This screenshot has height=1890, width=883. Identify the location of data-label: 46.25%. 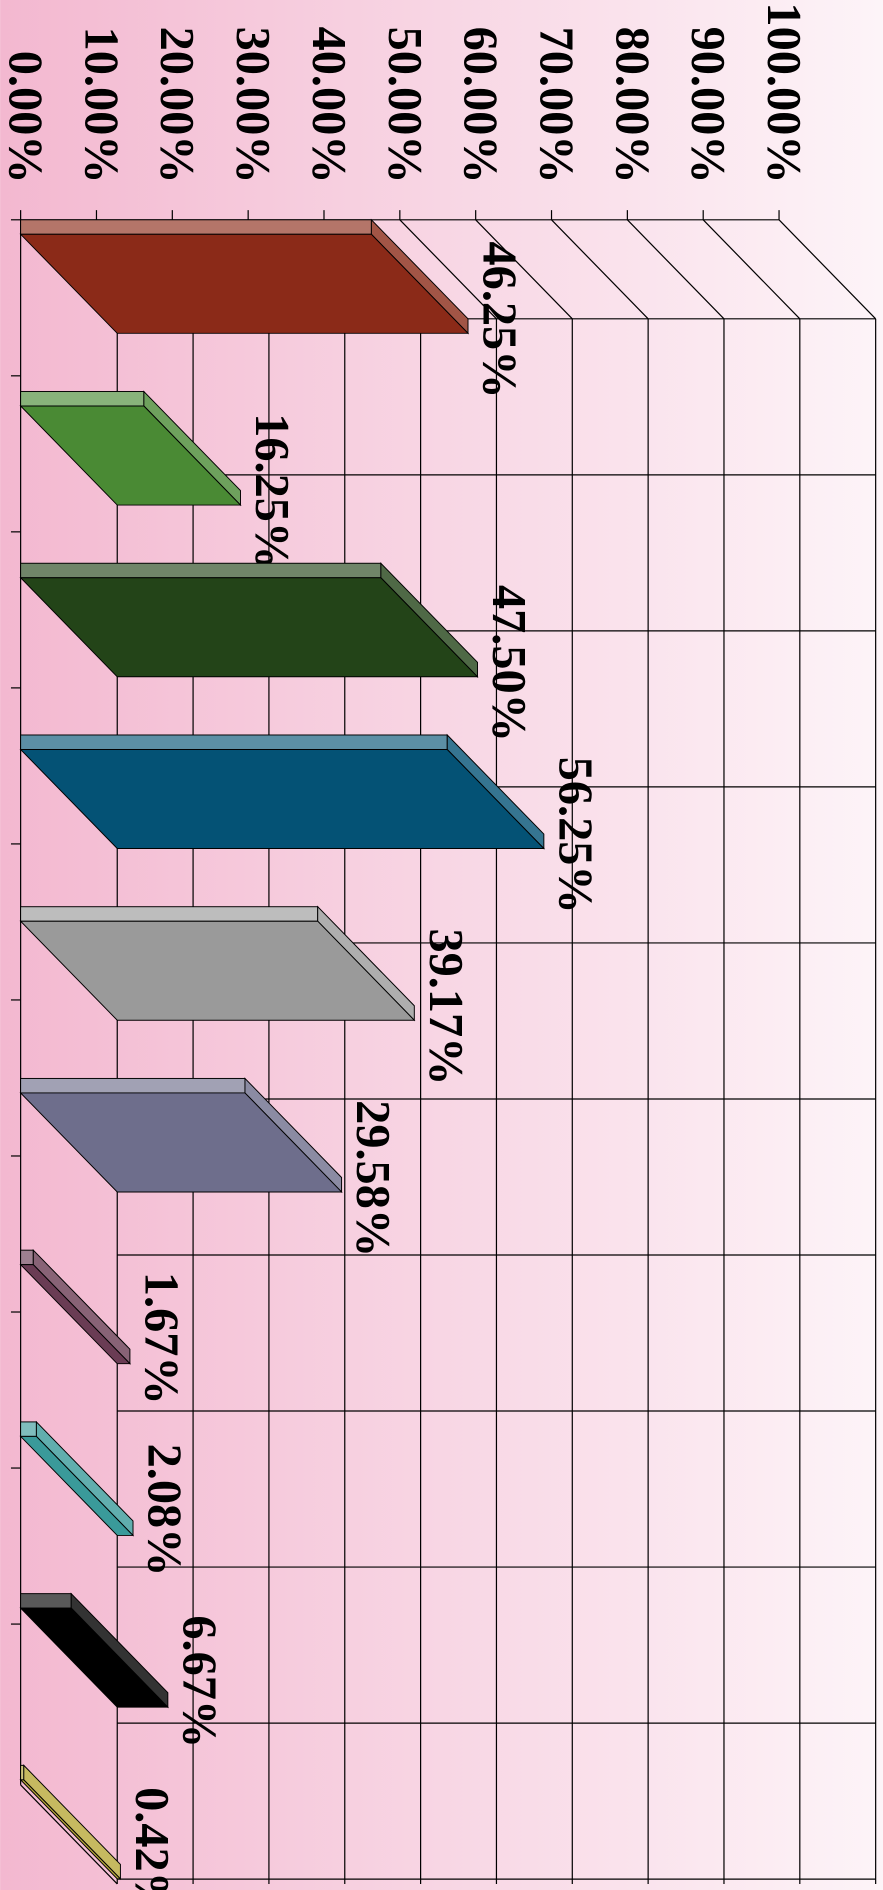
(498, 320).